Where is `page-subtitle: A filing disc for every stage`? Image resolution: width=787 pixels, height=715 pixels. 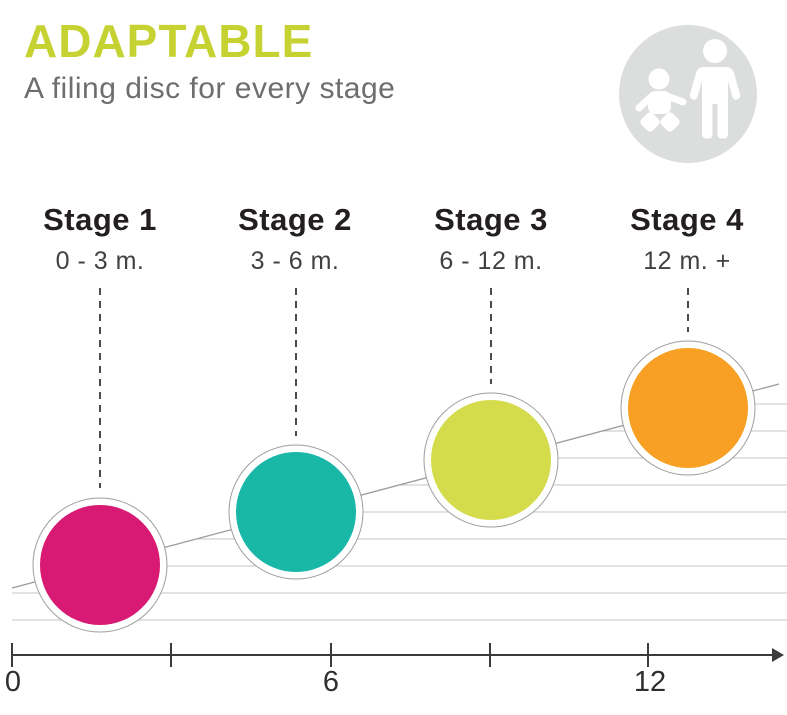 page-subtitle: A filing disc for every stage is located at coordinates (210, 88).